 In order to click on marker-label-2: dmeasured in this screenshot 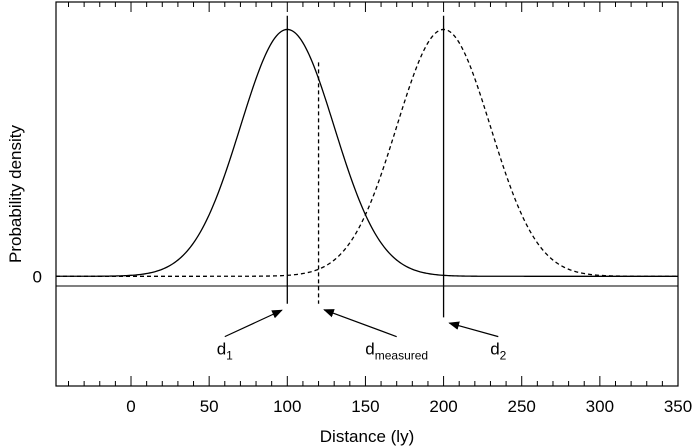, I will do `click(396, 351)`.